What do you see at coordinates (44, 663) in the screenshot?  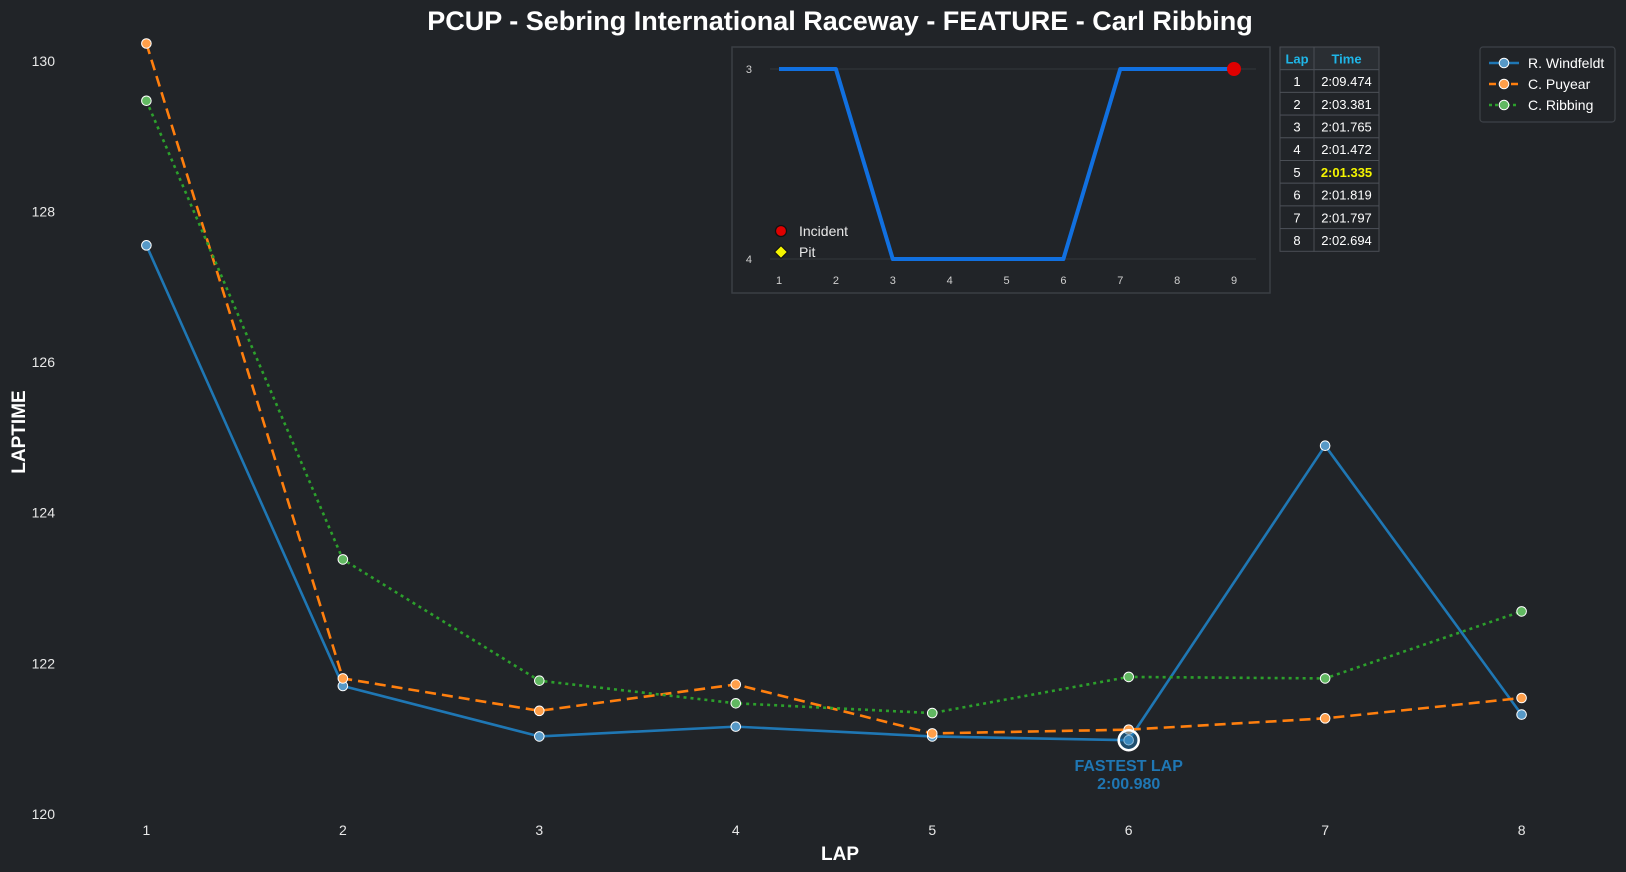 I see `y-tick-label: 122` at bounding box center [44, 663].